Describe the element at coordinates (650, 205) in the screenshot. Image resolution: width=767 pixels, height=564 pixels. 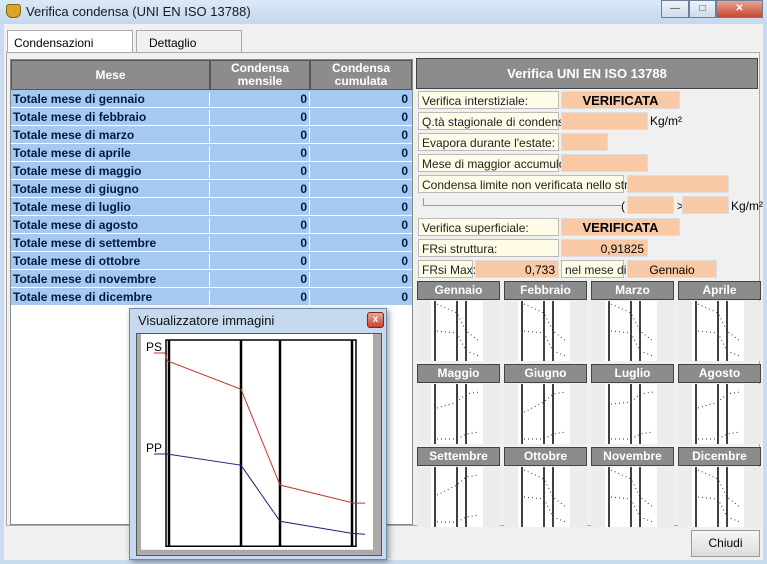
I see `limite-a-value` at that location.